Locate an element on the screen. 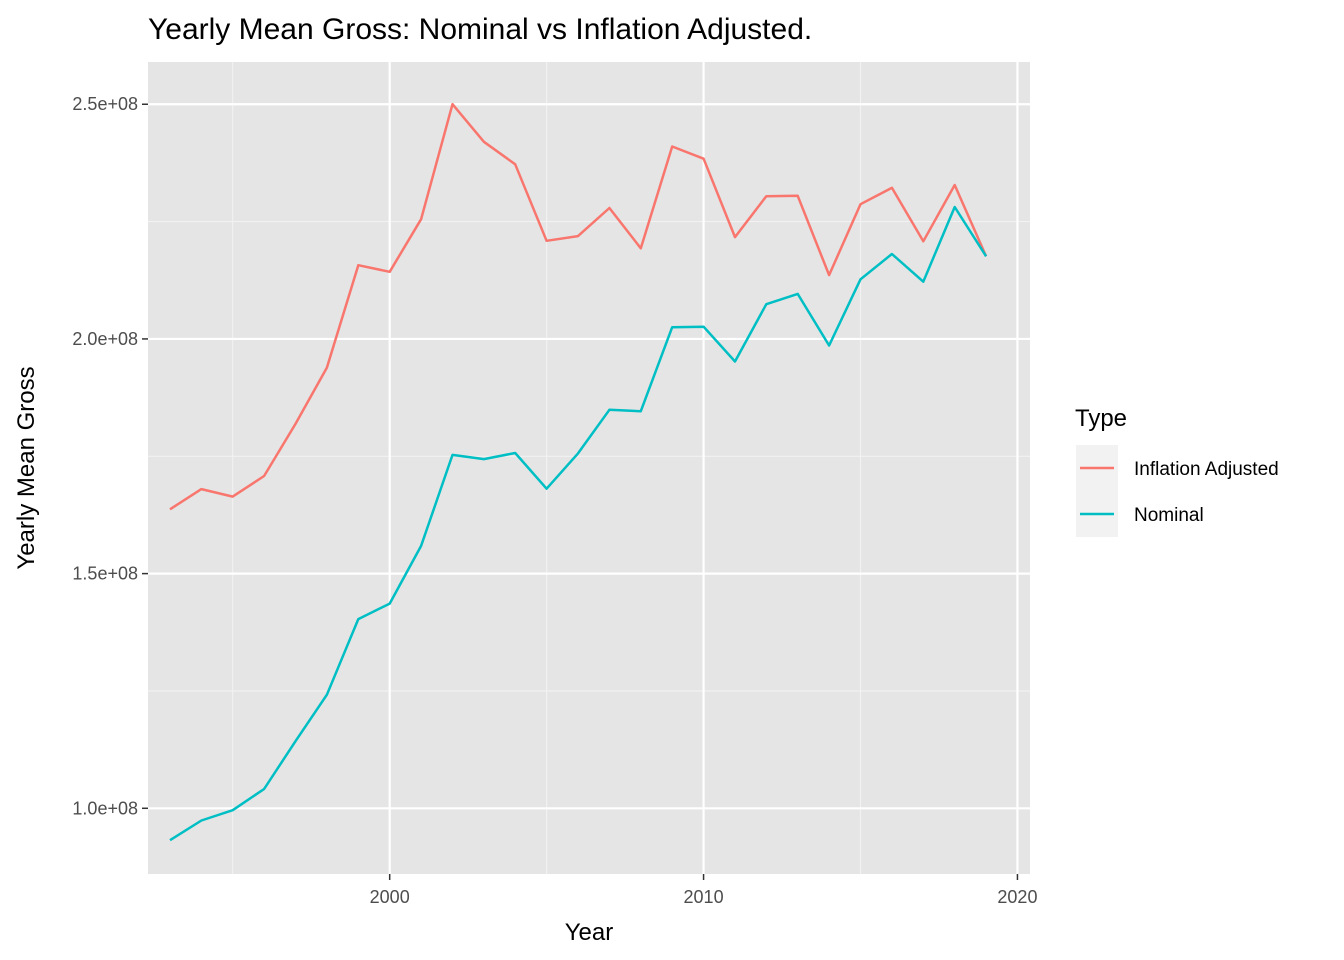  x-axis: 2000 2010 2020 is located at coordinates (703, 890).